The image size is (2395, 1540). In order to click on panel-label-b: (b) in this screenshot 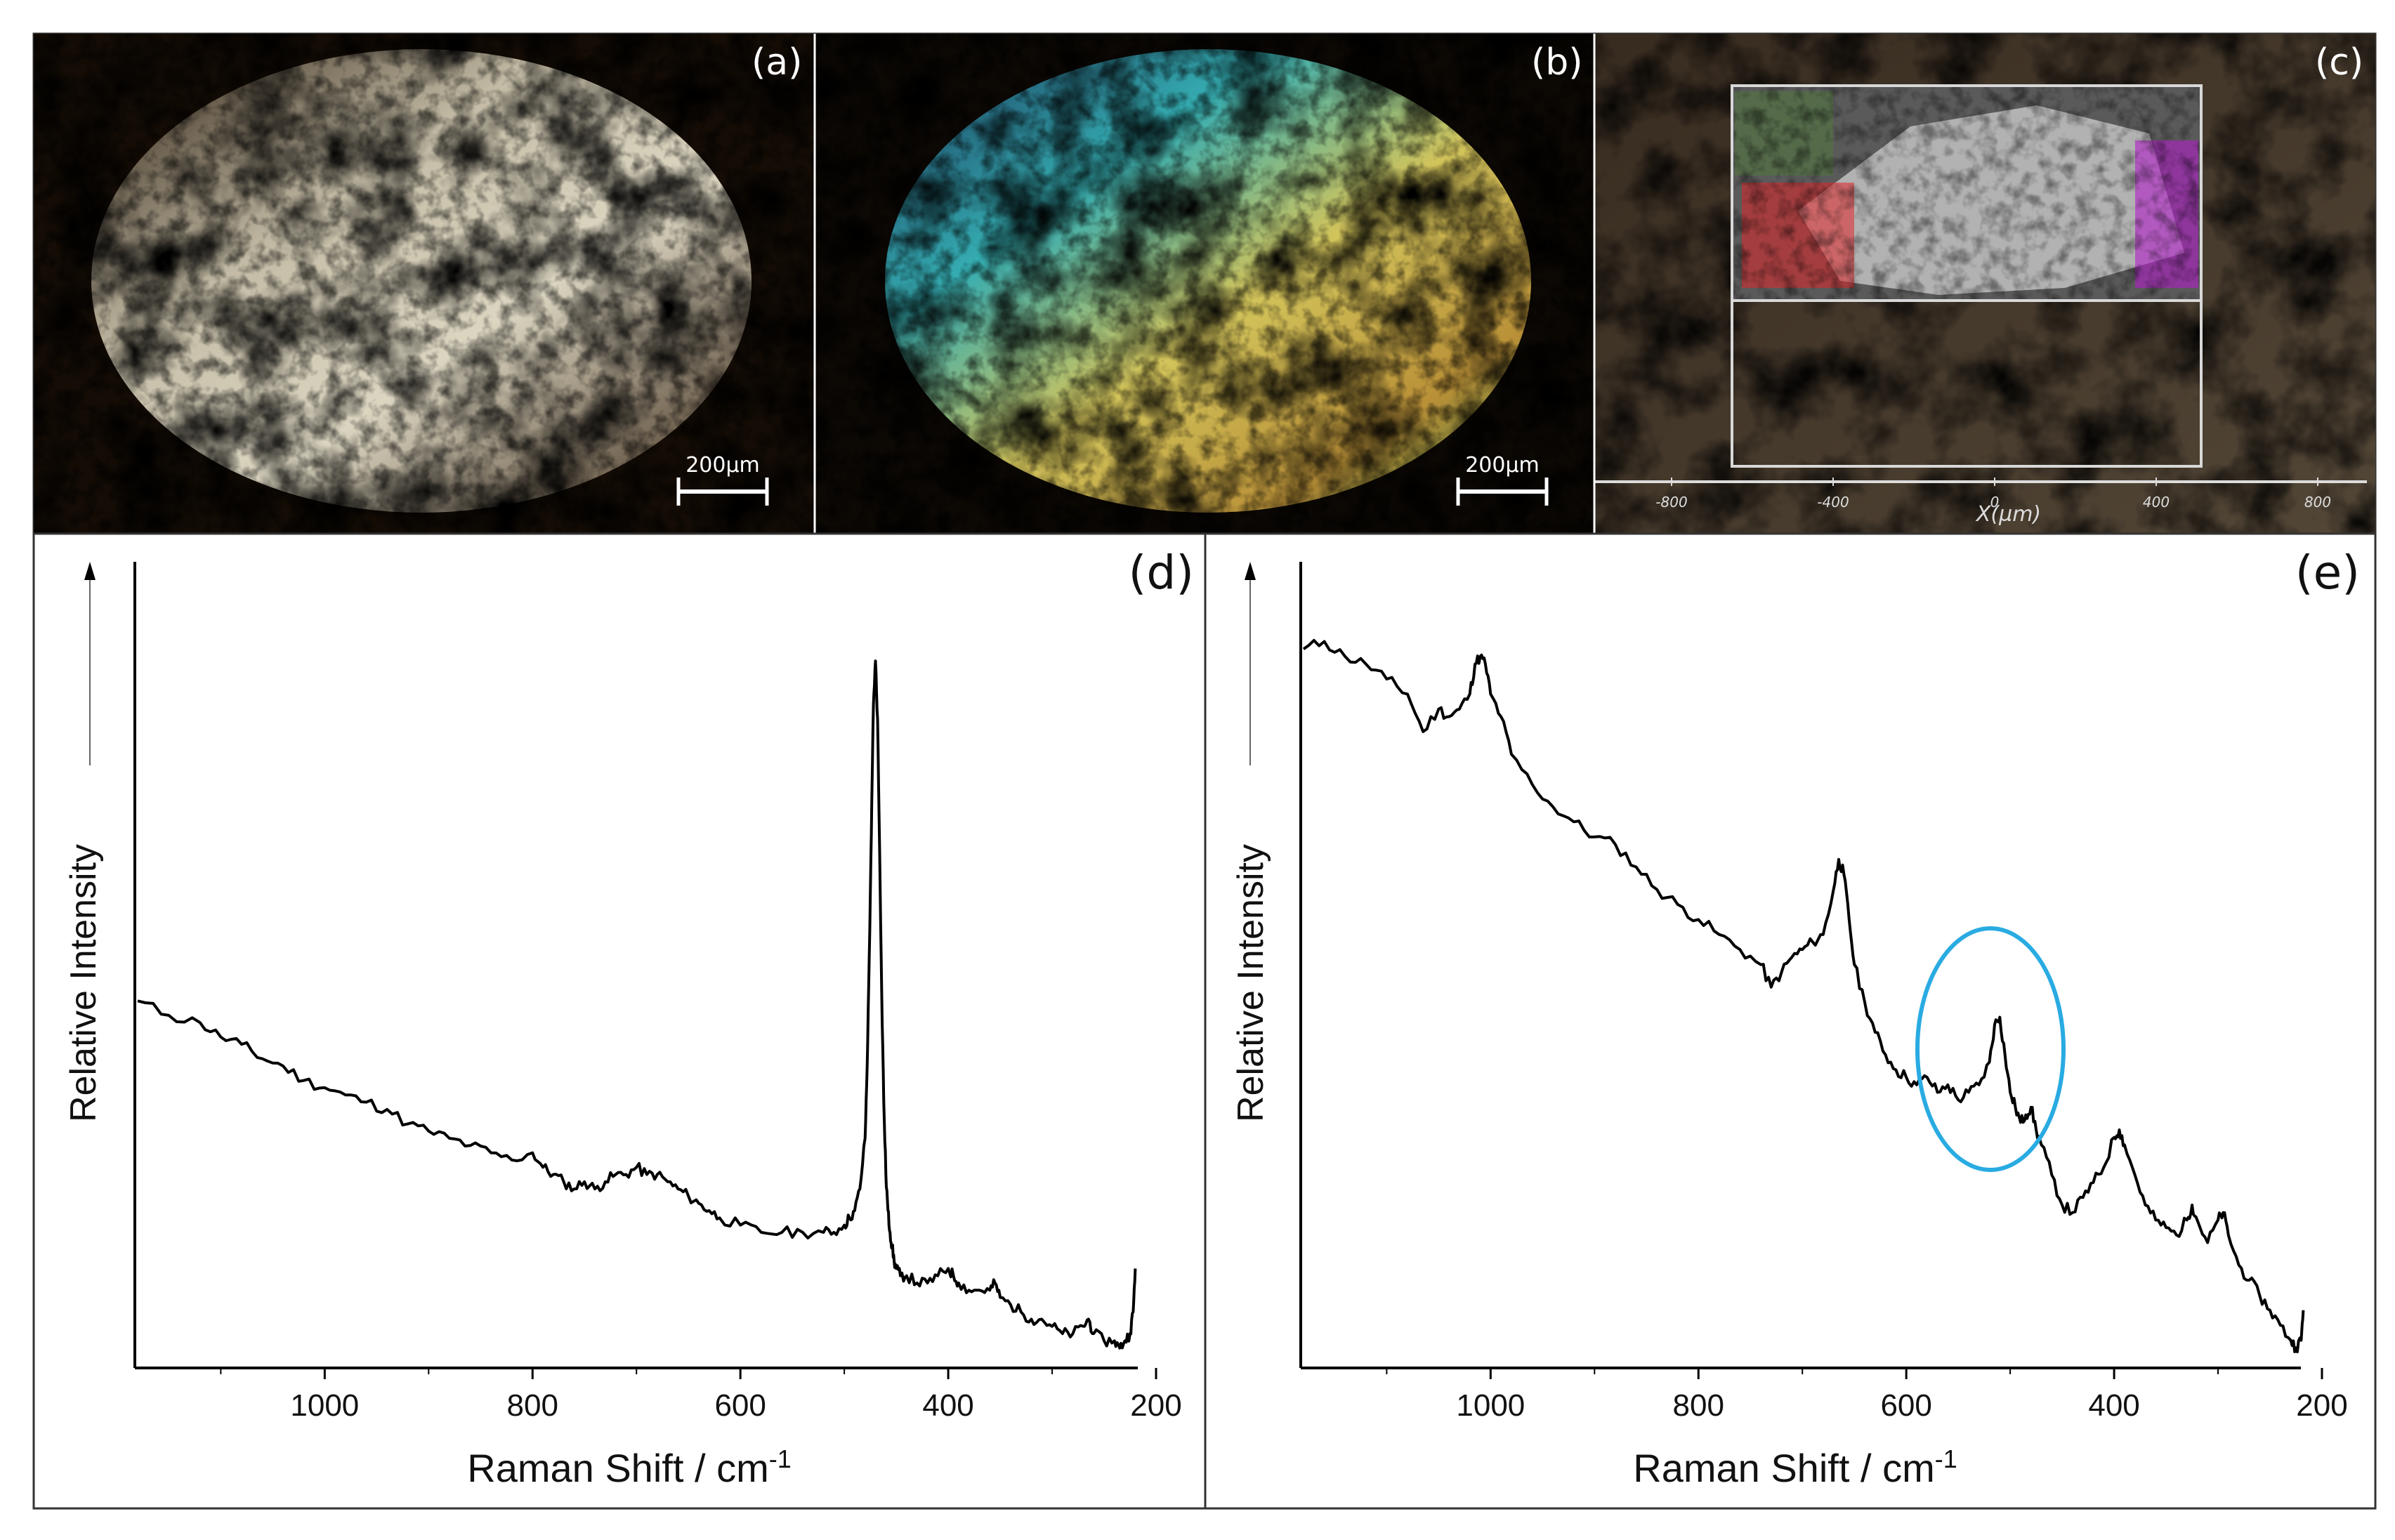, I will do `click(1557, 62)`.